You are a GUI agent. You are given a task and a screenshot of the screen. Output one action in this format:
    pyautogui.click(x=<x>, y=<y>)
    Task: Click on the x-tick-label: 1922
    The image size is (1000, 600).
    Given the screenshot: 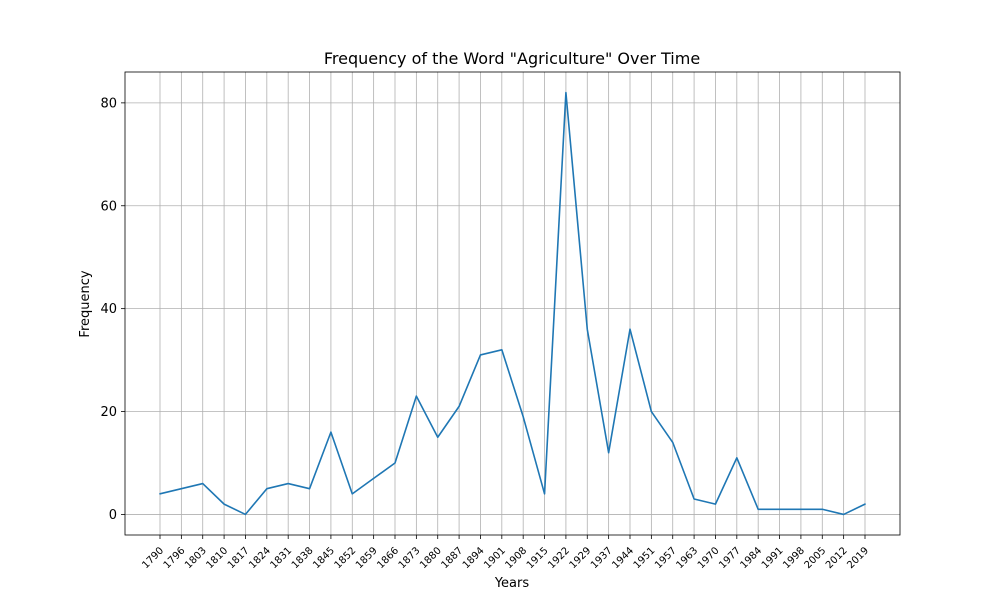 What is the action you would take?
    pyautogui.click(x=559, y=558)
    